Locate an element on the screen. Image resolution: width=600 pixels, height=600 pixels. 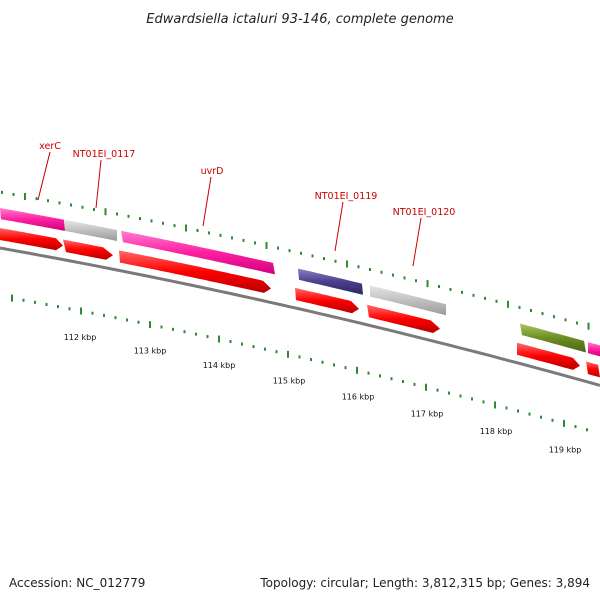
tick-label: 114 kbp is located at coordinates (219, 365).